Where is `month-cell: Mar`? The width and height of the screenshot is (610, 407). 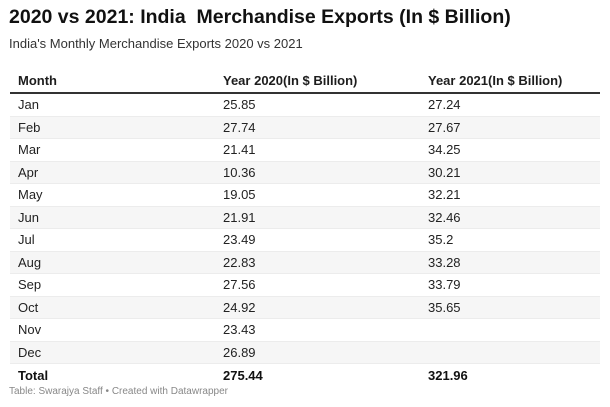
month-cell: Mar is located at coordinates (112, 150).